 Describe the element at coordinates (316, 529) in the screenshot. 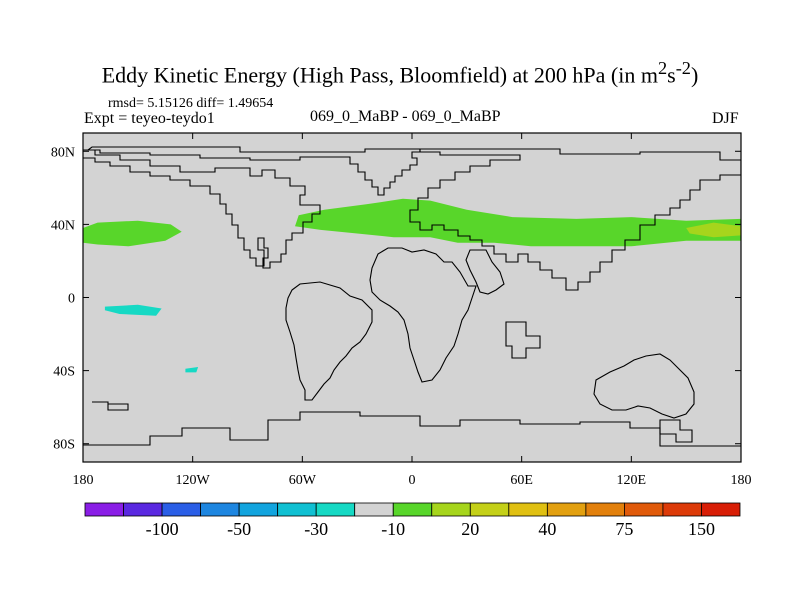

I see `colorbar-label: -30` at that location.